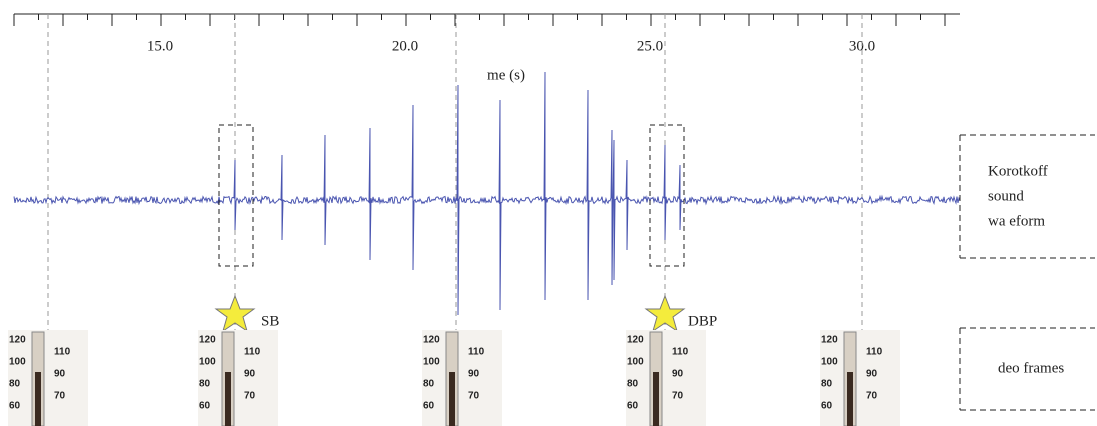 This screenshot has width=1097, height=426. What do you see at coordinates (650, 46) in the screenshot?
I see `tick-label: 25.0` at bounding box center [650, 46].